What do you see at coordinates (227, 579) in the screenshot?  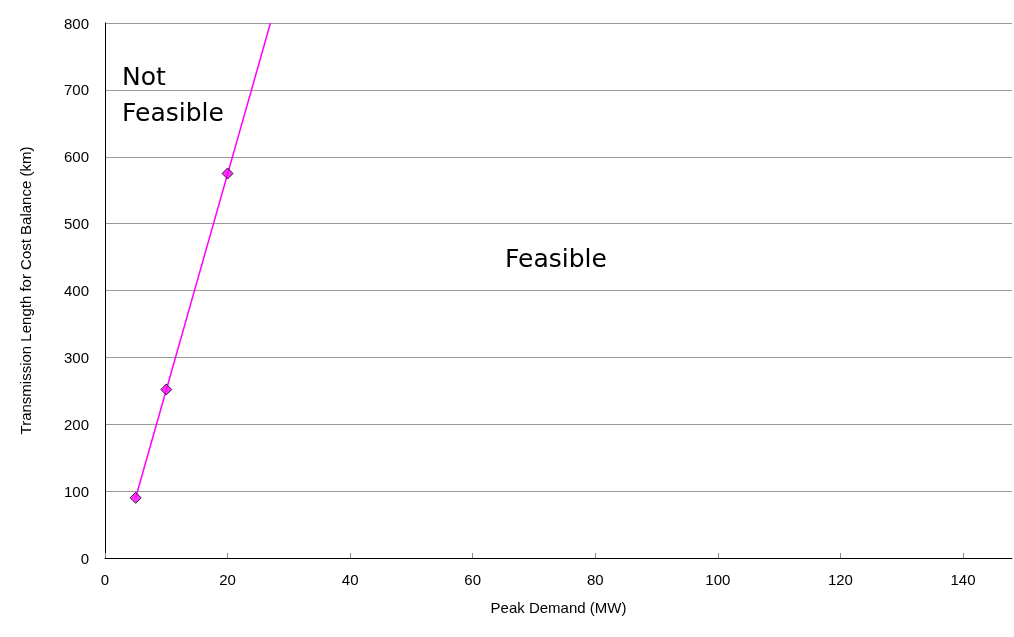 I see `x-tick-label: 20` at bounding box center [227, 579].